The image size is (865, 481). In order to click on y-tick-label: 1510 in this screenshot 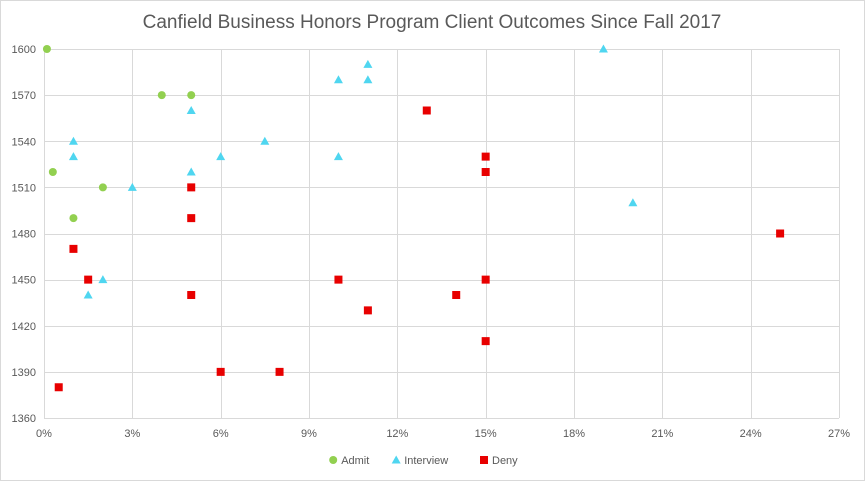, I will do `click(24, 188)`.